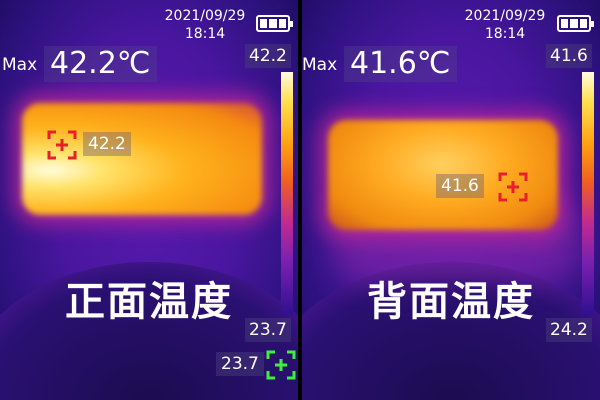 This screenshot has height=400, width=600. What do you see at coordinates (149, 302) in the screenshot?
I see `caption-front: 正面温度` at bounding box center [149, 302].